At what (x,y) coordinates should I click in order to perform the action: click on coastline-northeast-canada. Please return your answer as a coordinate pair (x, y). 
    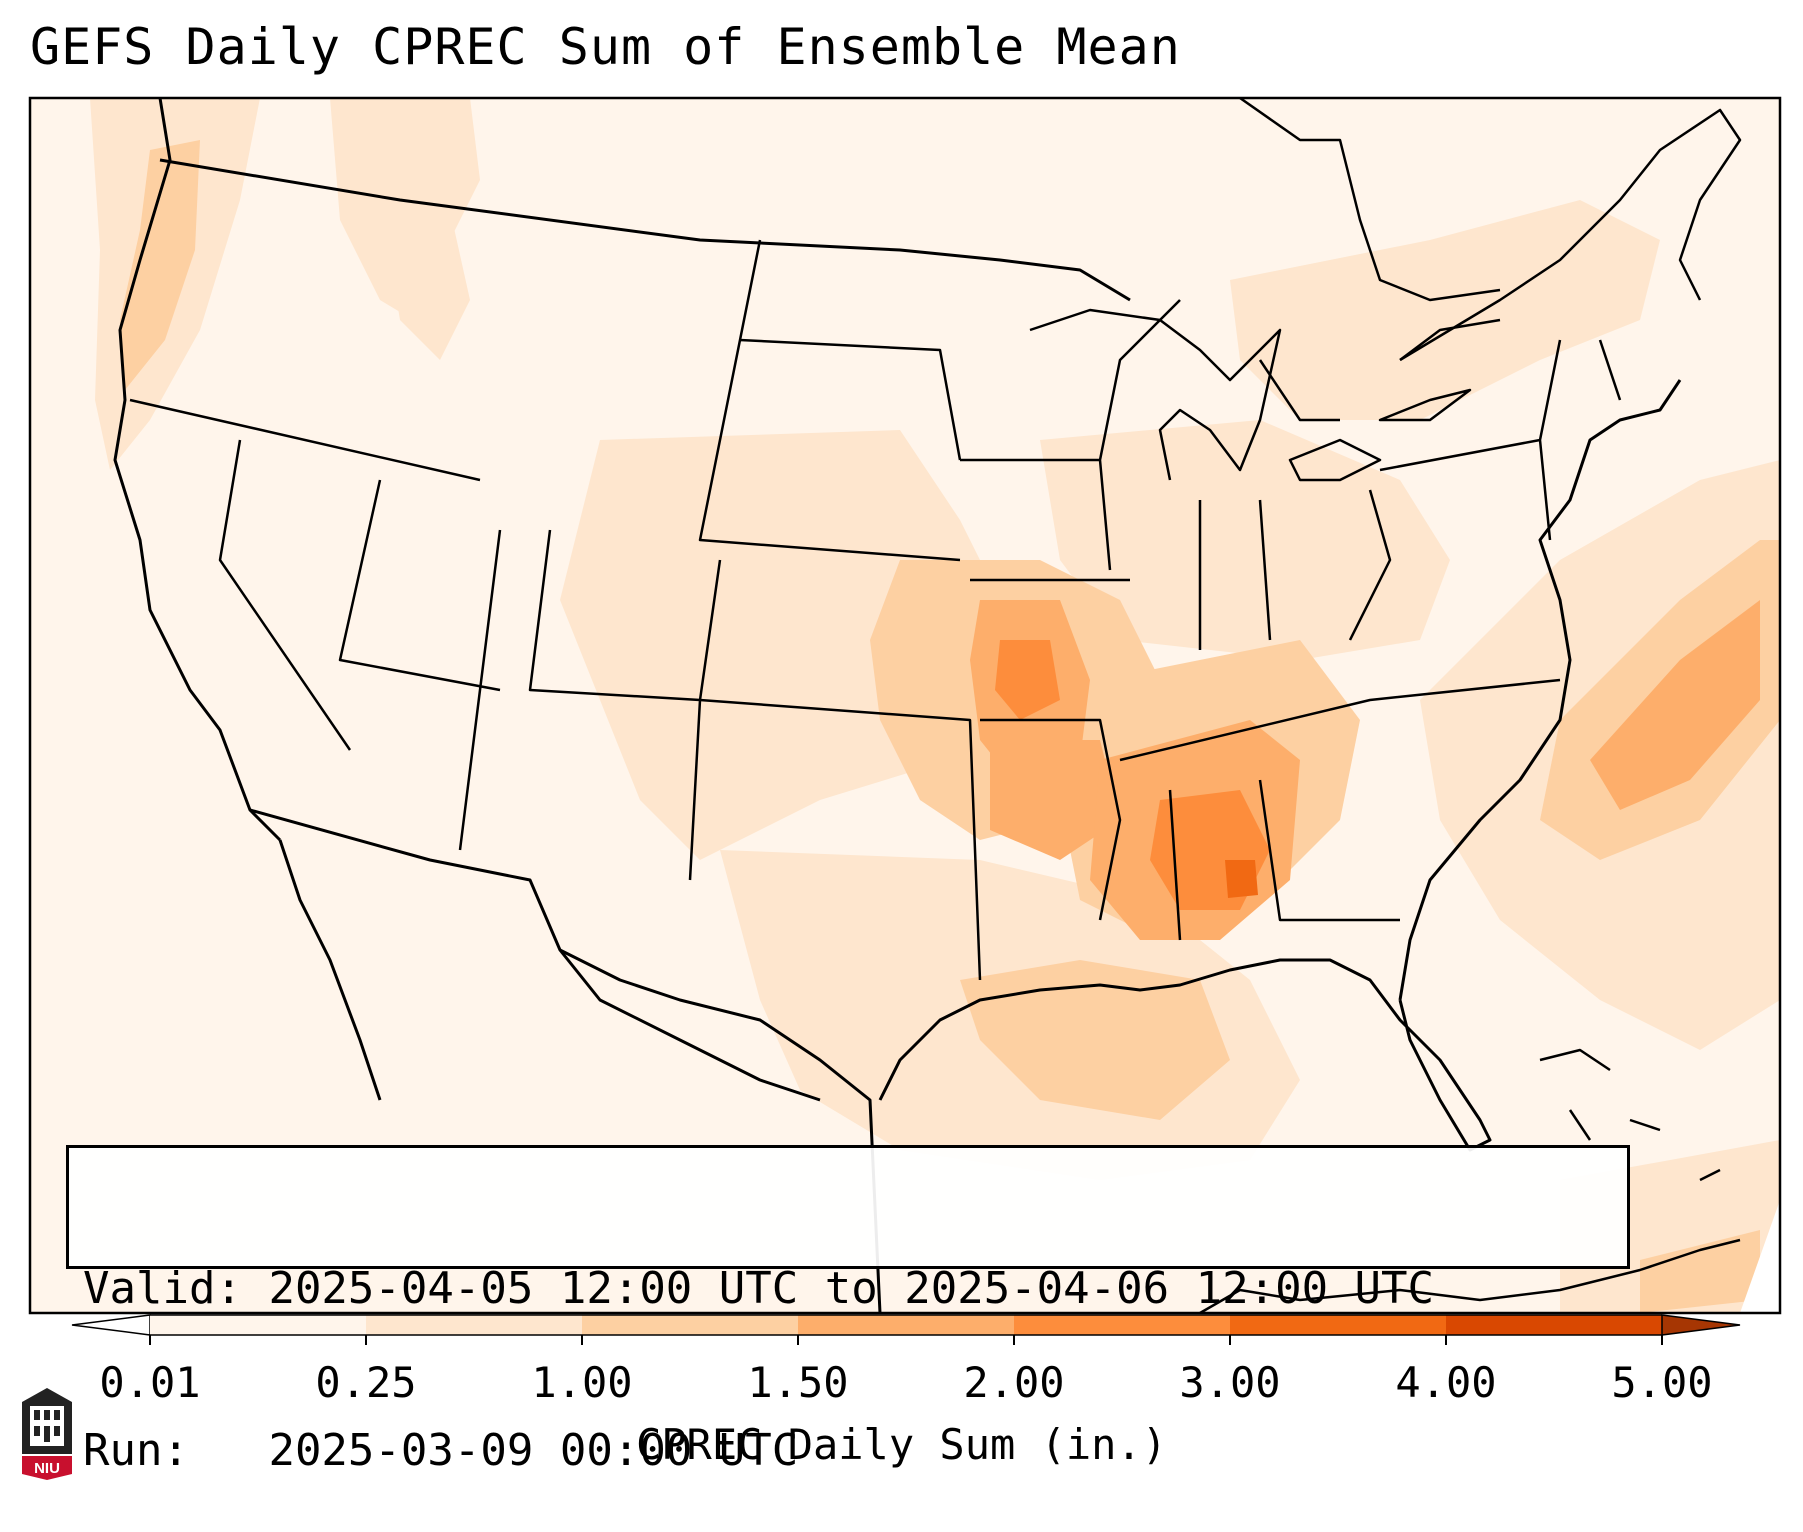
    Looking at the image, I should click on (1570, 235).